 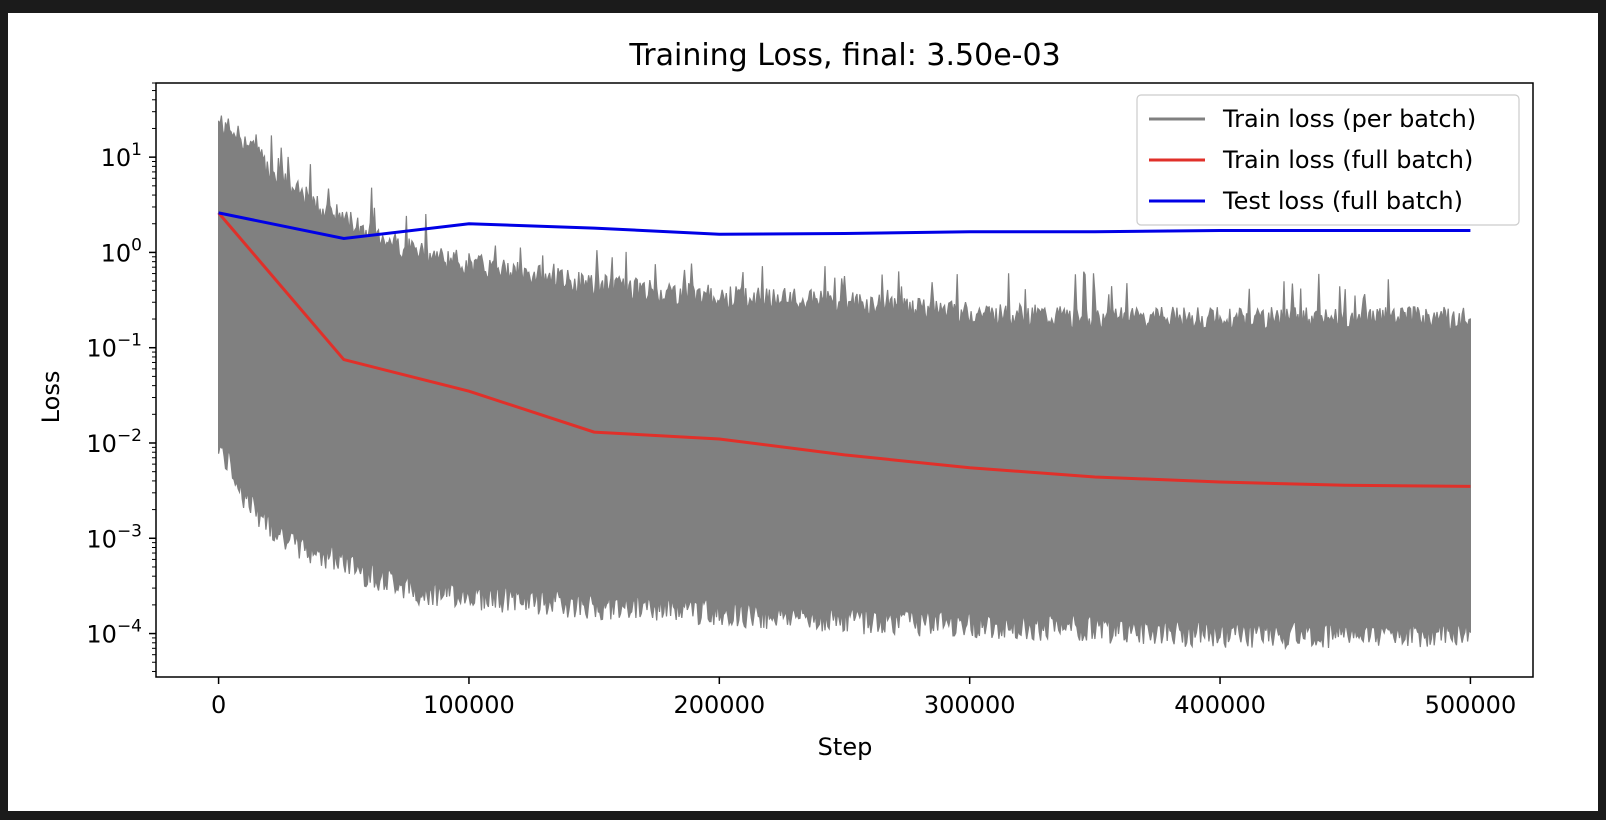 I want to click on y-tick-label: 10⁻³, so click(x=114, y=537).